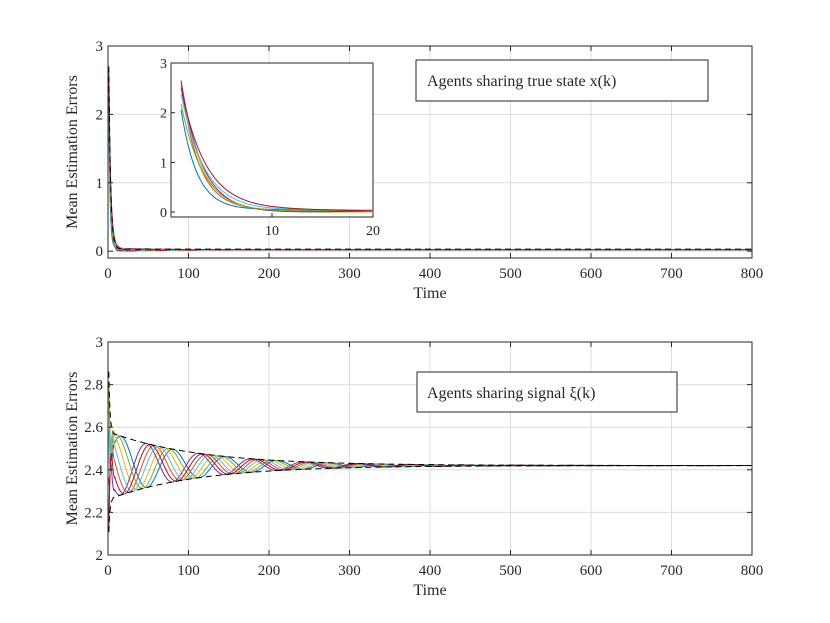  What do you see at coordinates (72, 152) in the screenshot?
I see `top-y-axis-label: Mean Estimation Errors` at bounding box center [72, 152].